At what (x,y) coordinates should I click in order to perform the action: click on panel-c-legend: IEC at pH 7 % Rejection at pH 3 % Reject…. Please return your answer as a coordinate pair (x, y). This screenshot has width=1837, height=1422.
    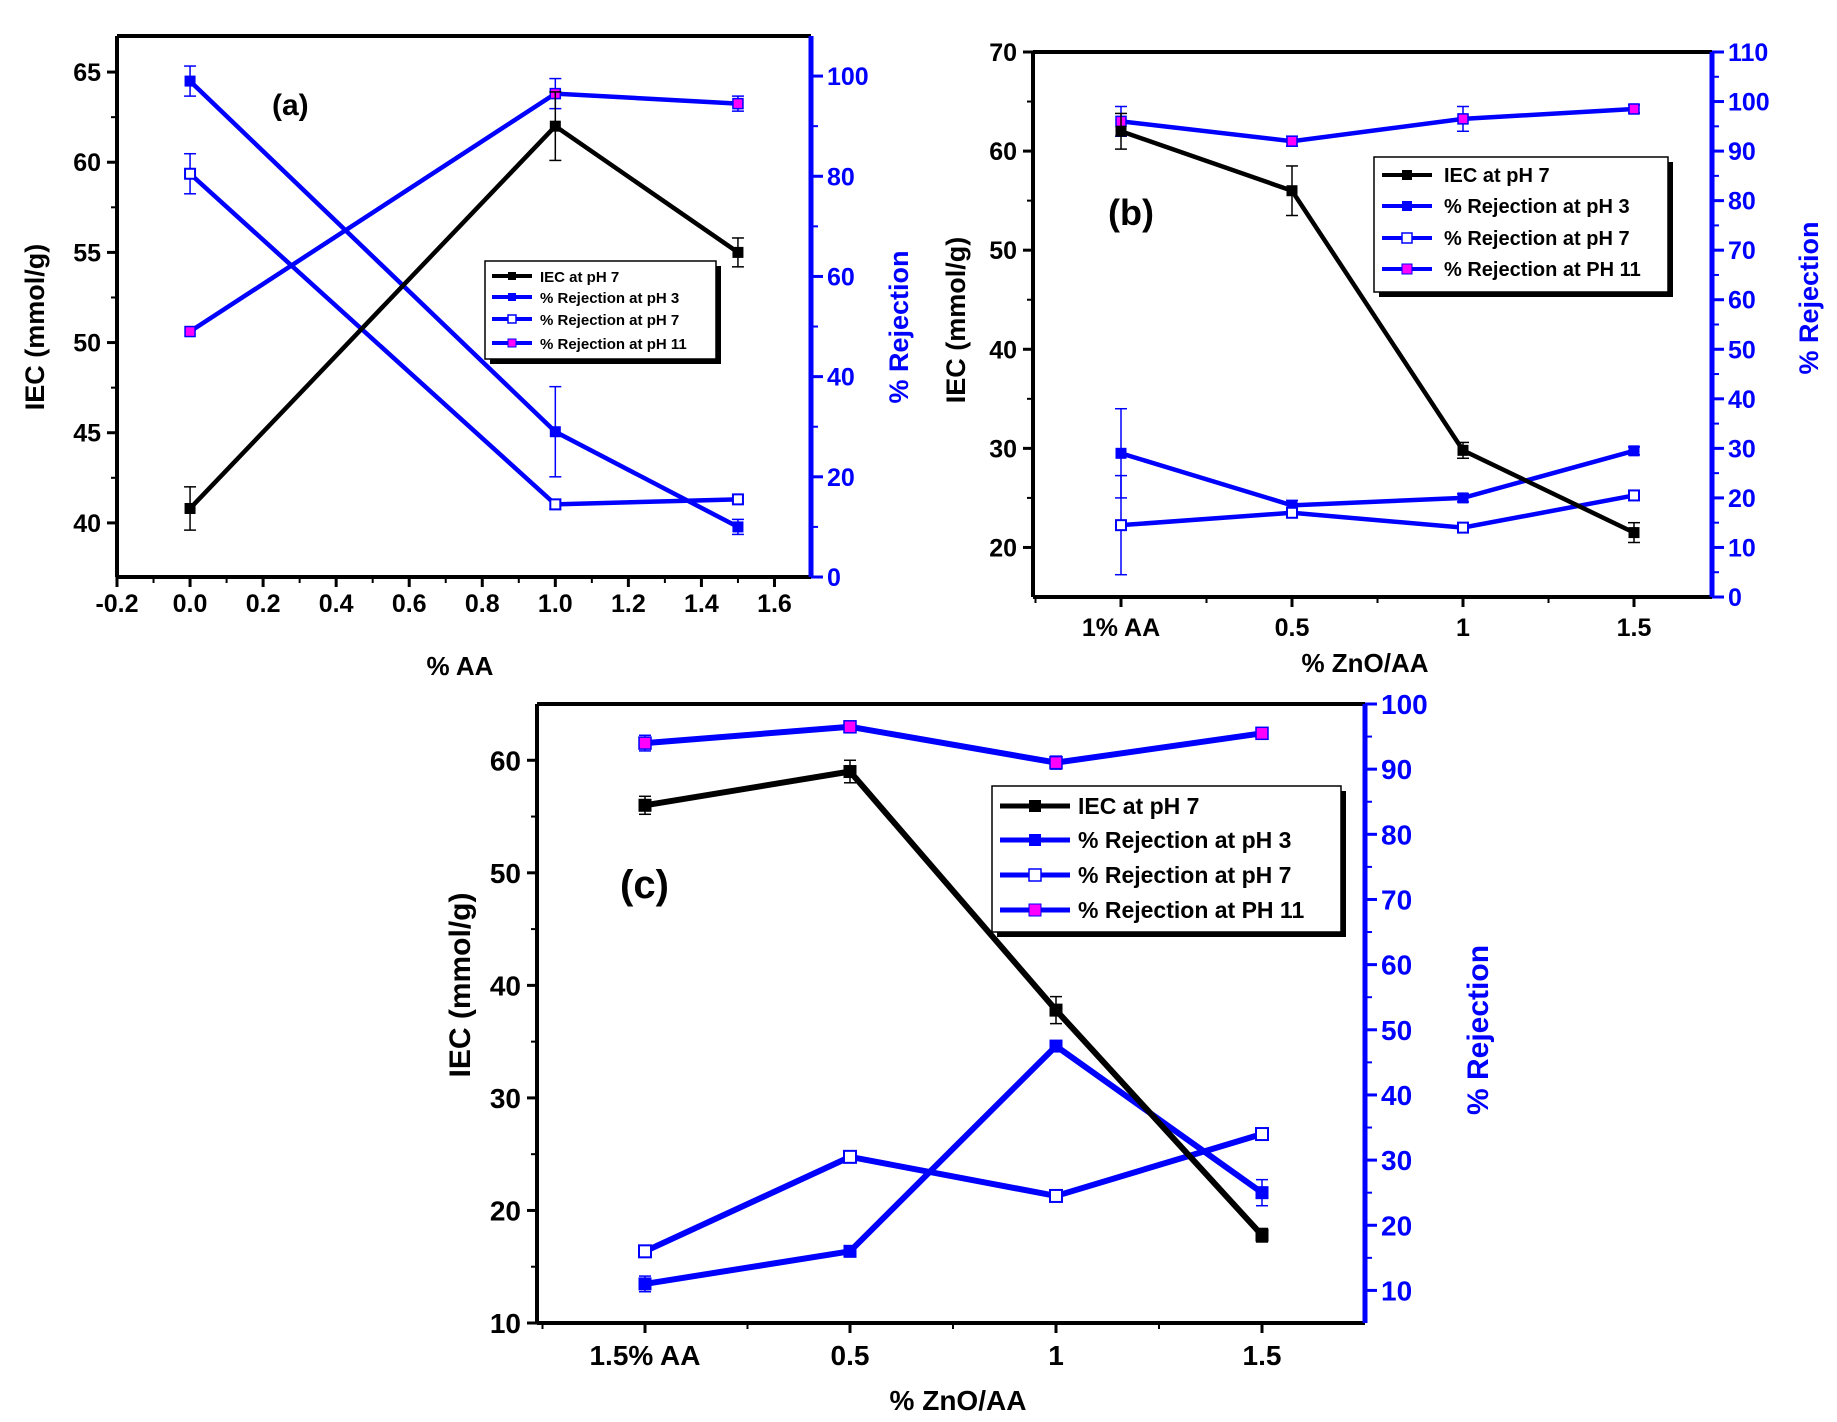
    Looking at the image, I should click on (1168, 861).